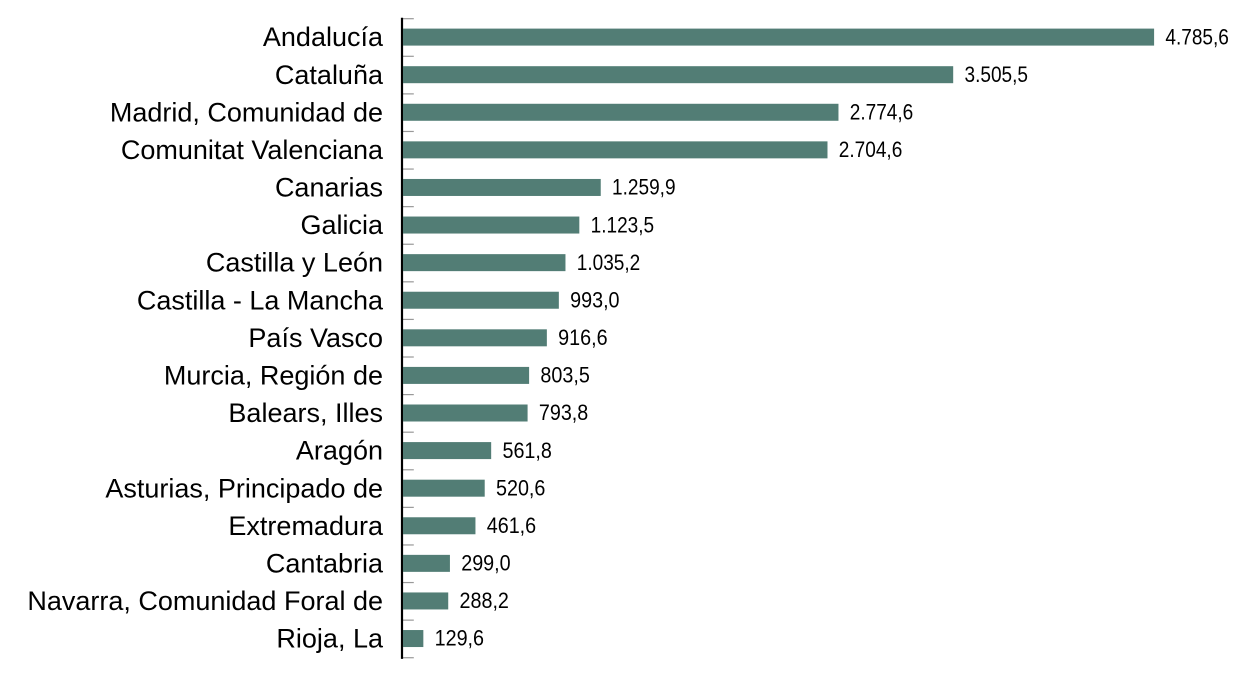  What do you see at coordinates (339, 451) in the screenshot?
I see `svg-text: Aragón` at bounding box center [339, 451].